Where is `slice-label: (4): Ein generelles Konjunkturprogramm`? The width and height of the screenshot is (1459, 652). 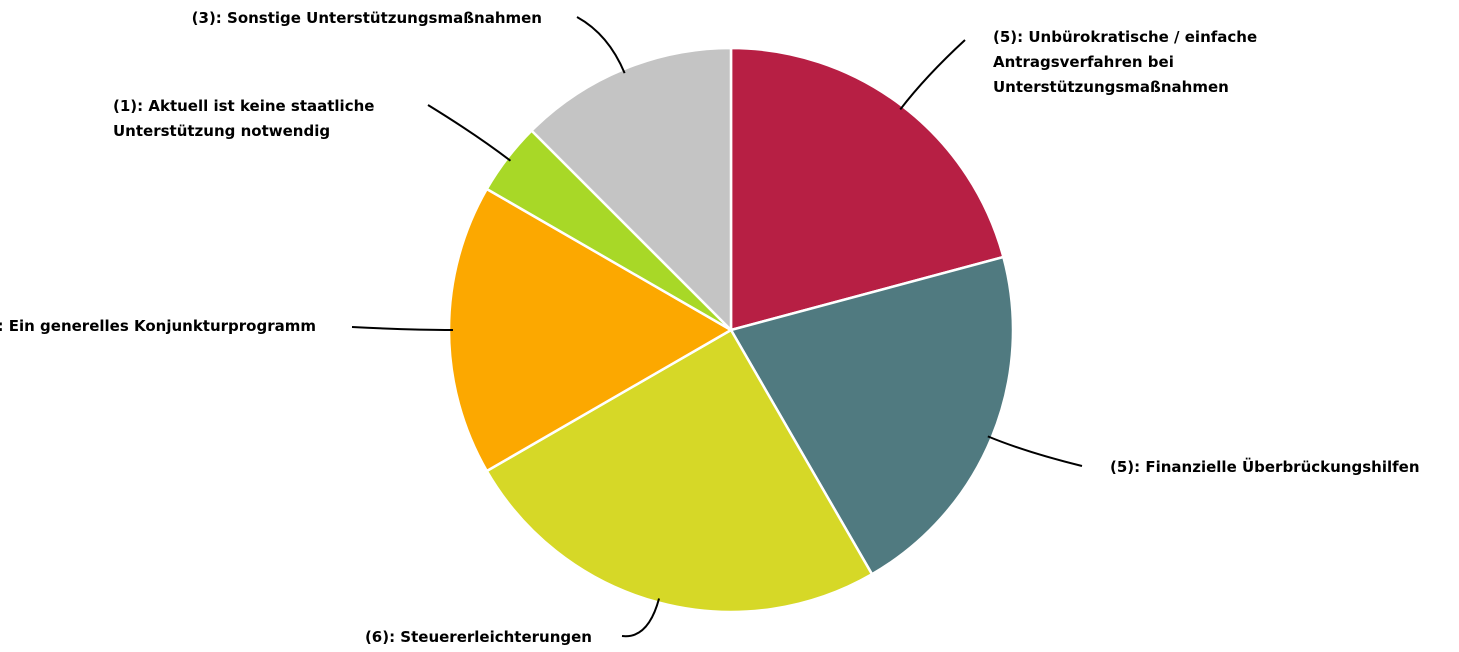 slice-label: (4): Ein generelles Konjunkturprogramm is located at coordinates (158, 326).